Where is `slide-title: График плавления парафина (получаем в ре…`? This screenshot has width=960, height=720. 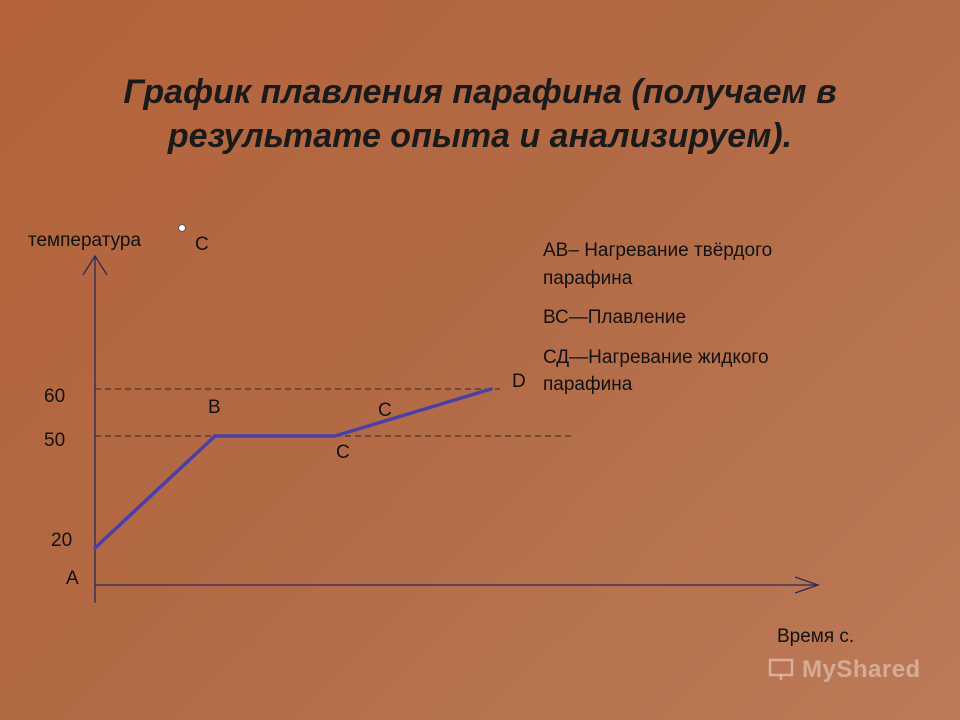 slide-title: График плавления парафина (получаем в ре… is located at coordinates (480, 114).